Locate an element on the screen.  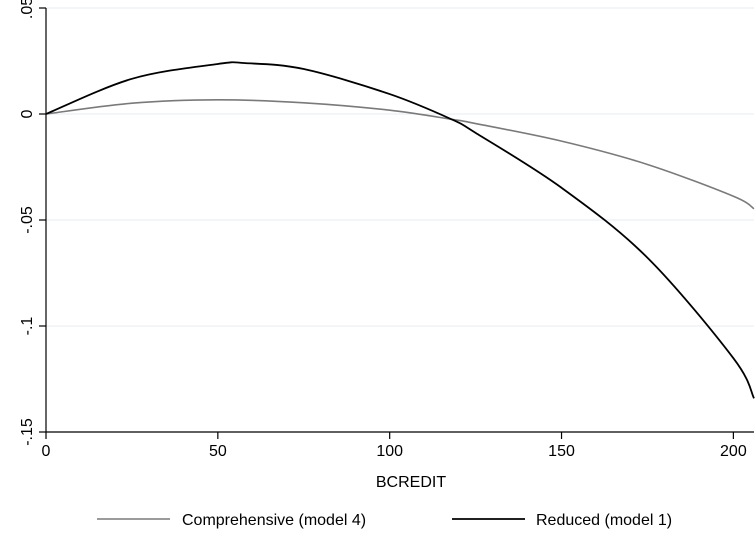
y-tick-label-3: 0 is located at coordinates (27, 113).